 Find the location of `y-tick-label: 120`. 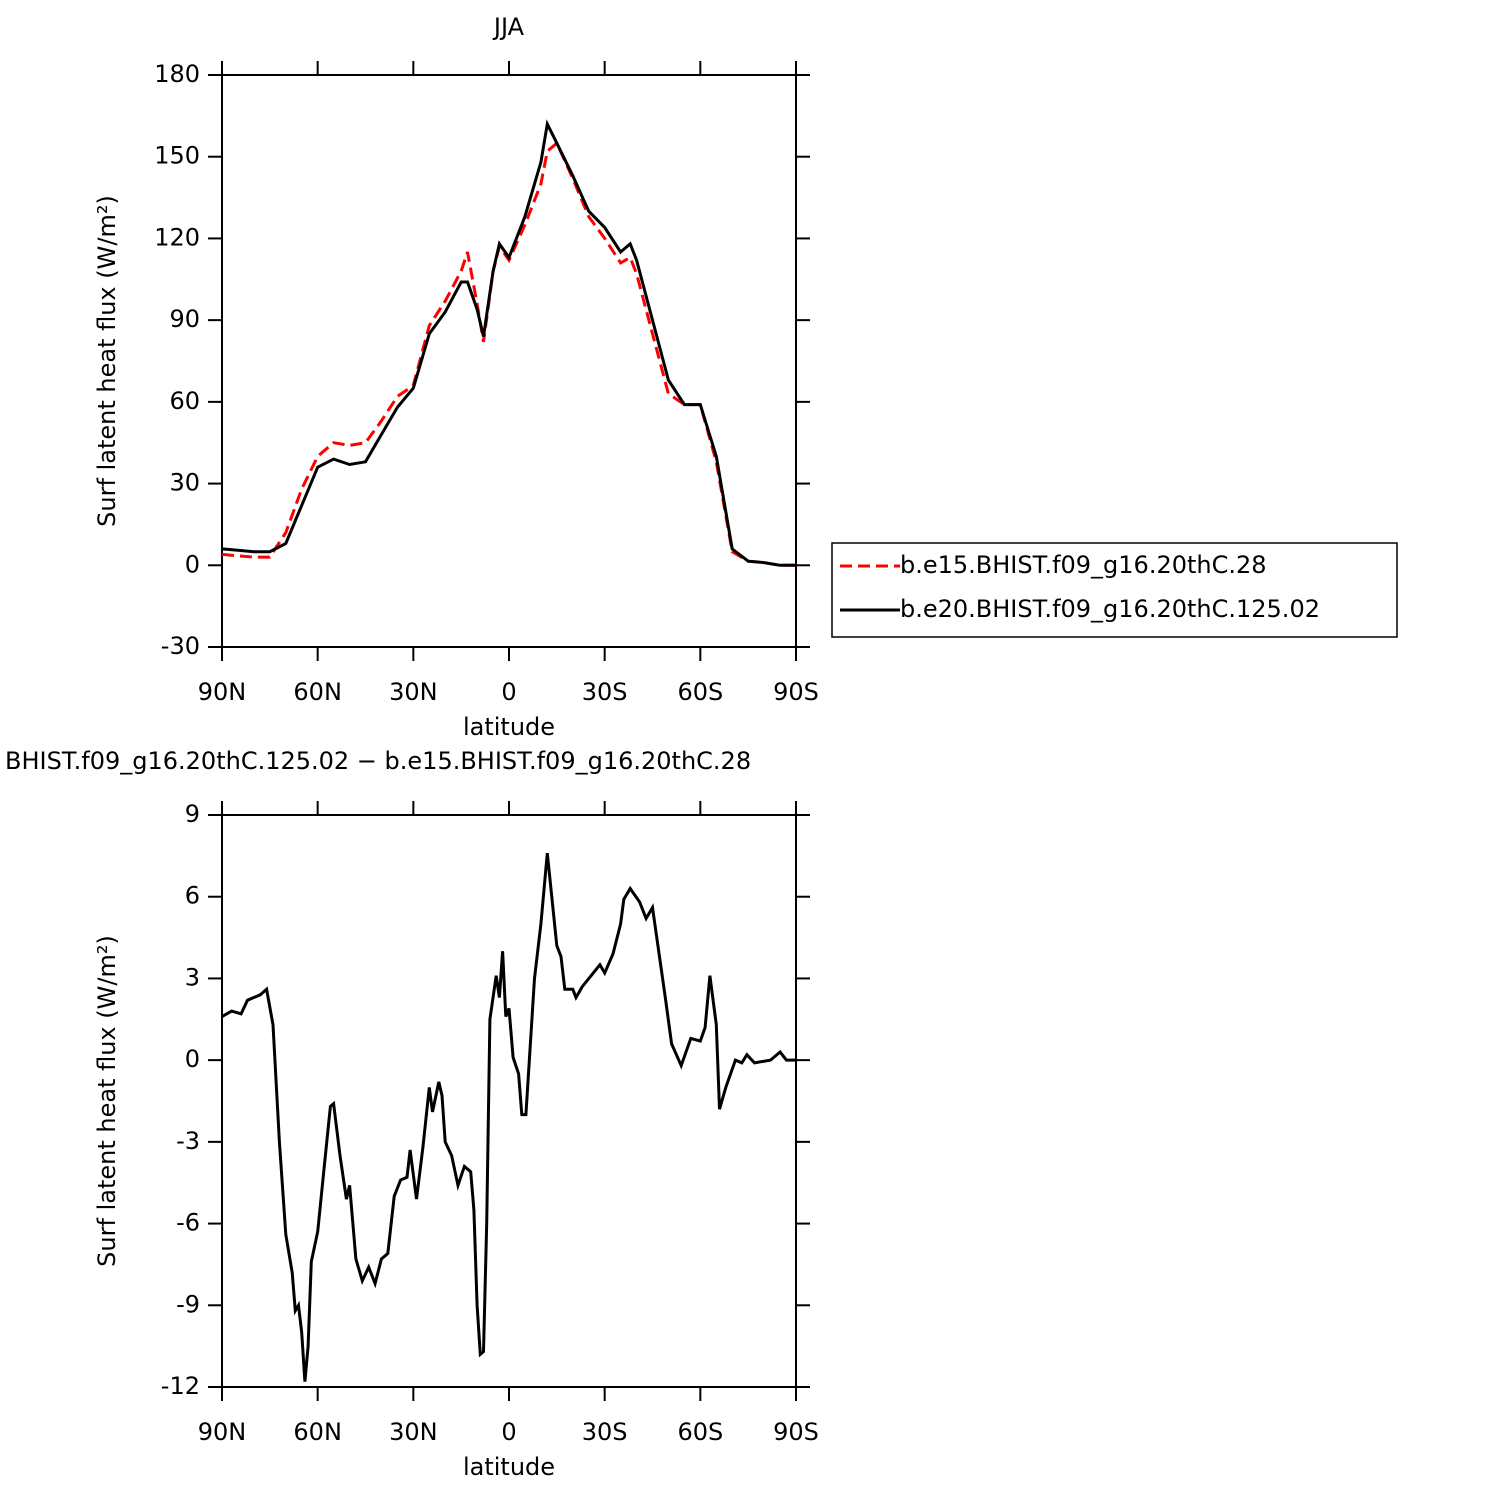

y-tick-label: 120 is located at coordinates (177, 237).